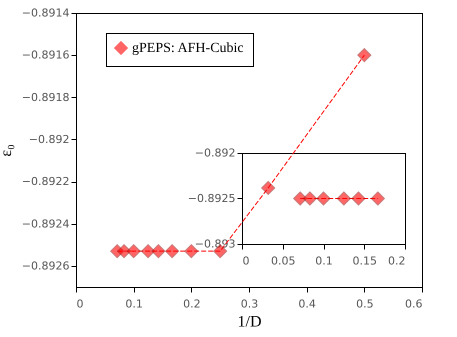 The image size is (457, 337). What do you see at coordinates (250, 322) in the screenshot?
I see `x-axis-title: 1/D` at bounding box center [250, 322].